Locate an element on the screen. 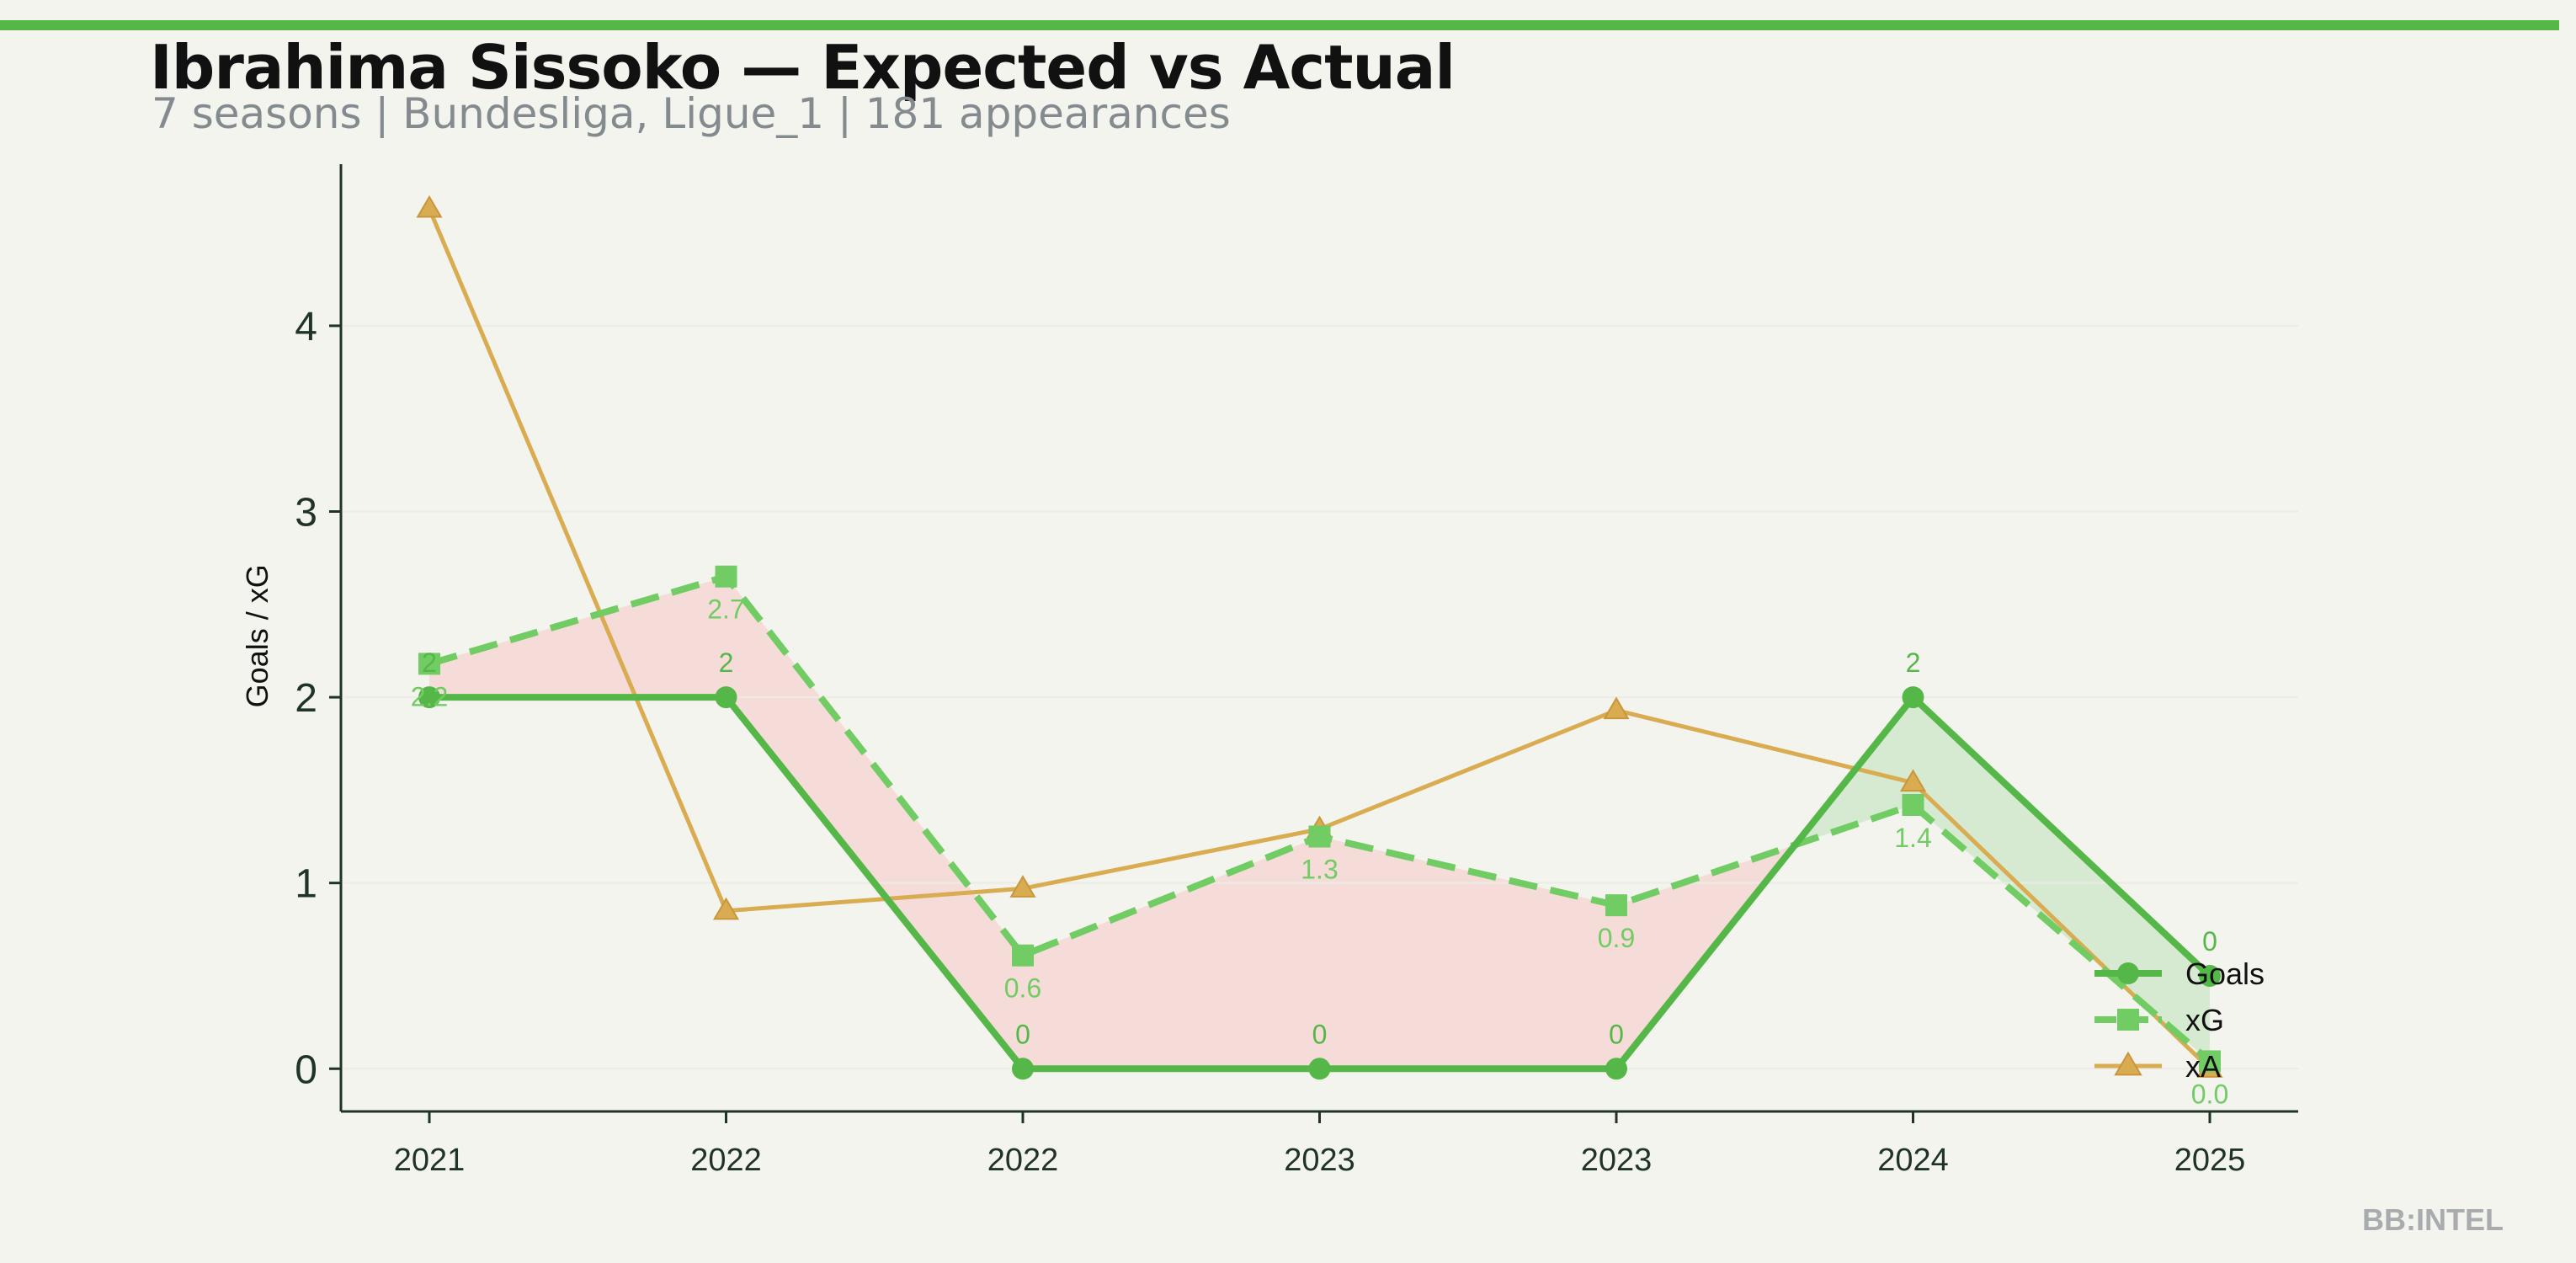  legend-xg-label: xG is located at coordinates (2205, 1020).